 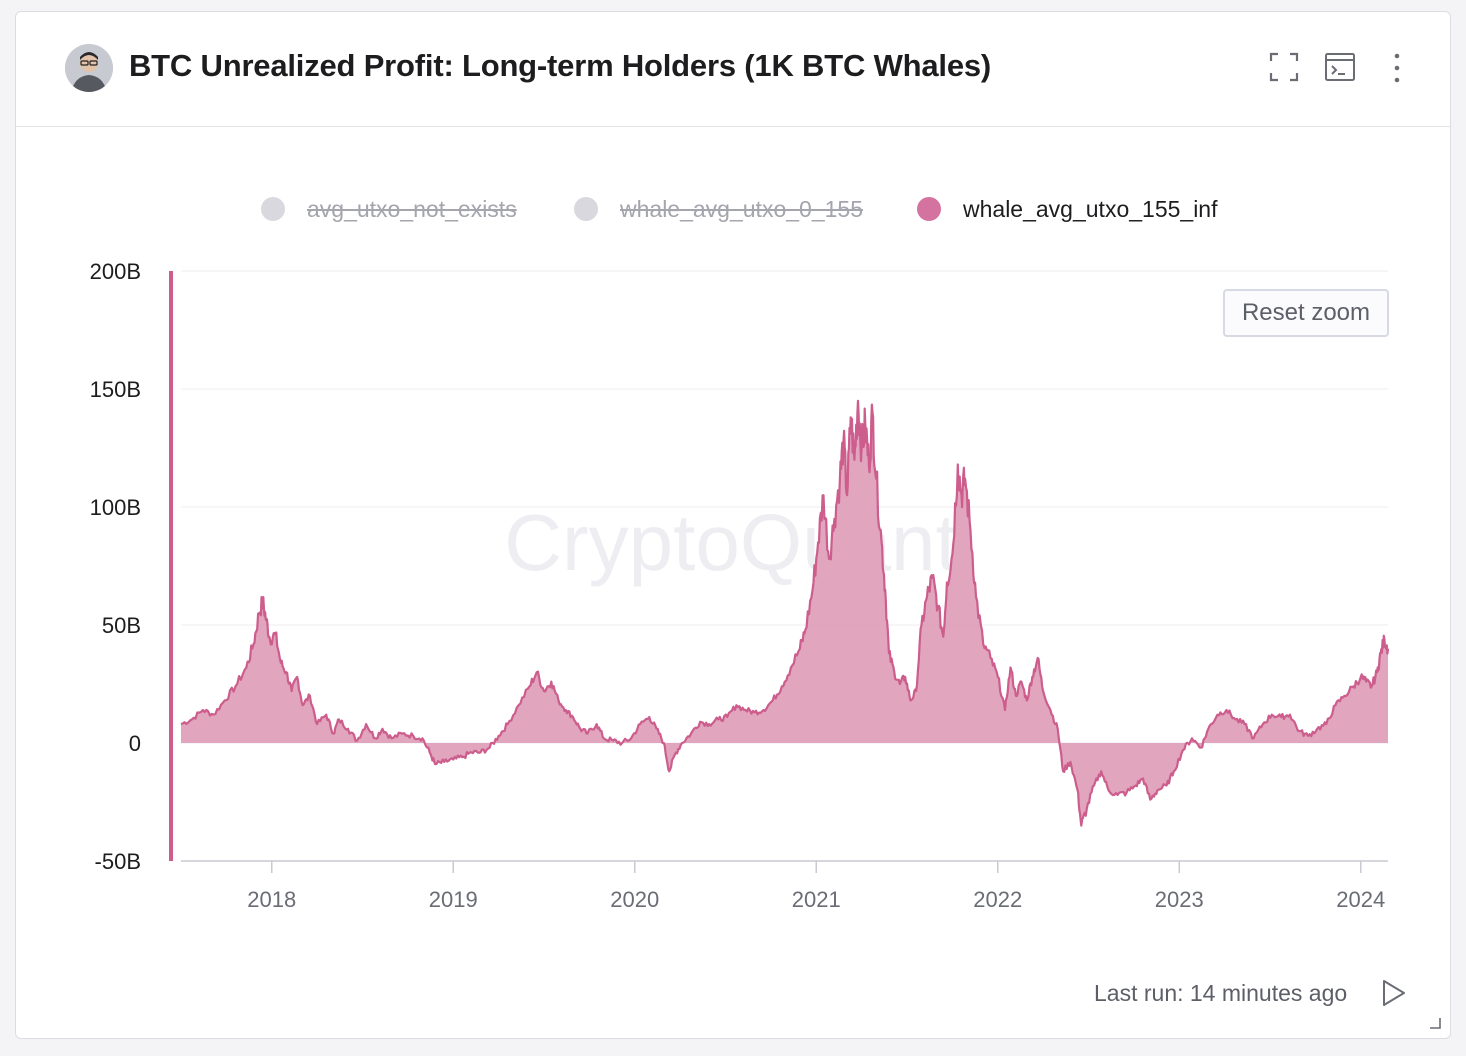 What do you see at coordinates (634, 899) in the screenshot?
I see `x-tick-label: 2020` at bounding box center [634, 899].